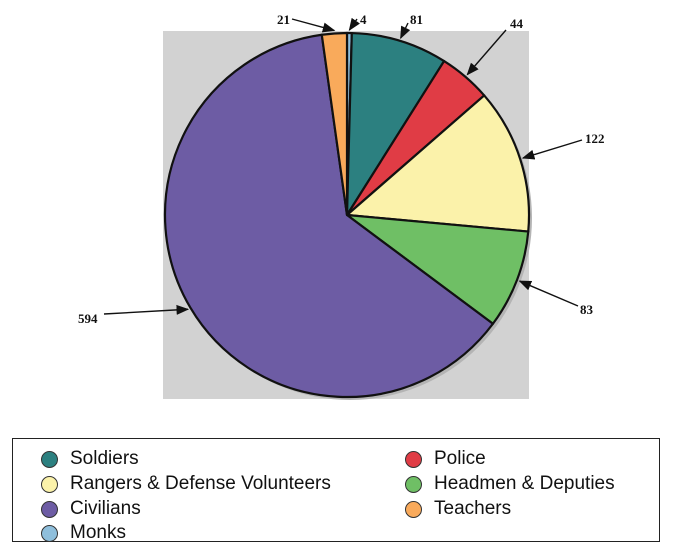 Image resolution: width=675 pixels, height=546 pixels. Describe the element at coordinates (88, 318) in the screenshot. I see `value-label-civilians: 594` at that location.